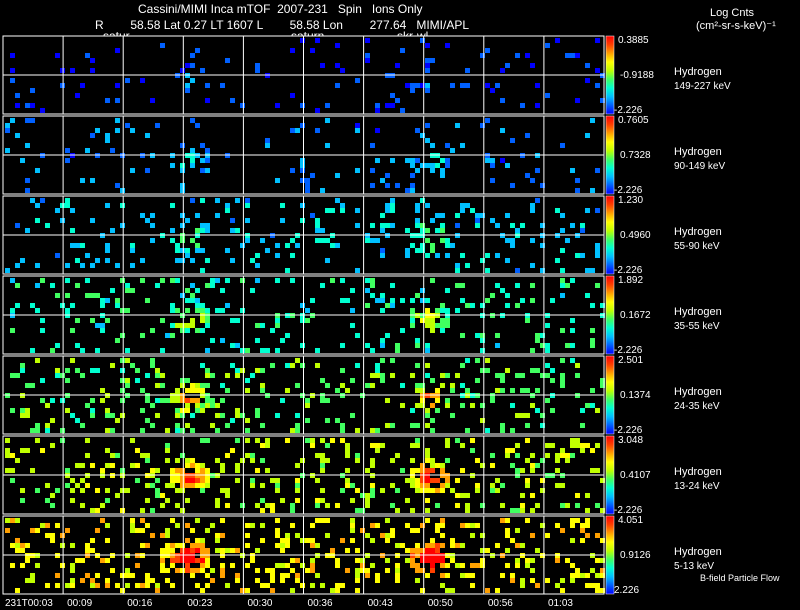  What do you see at coordinates (633, 40) in the screenshot?
I see `colorbar-max-label: 0.3885` at bounding box center [633, 40].